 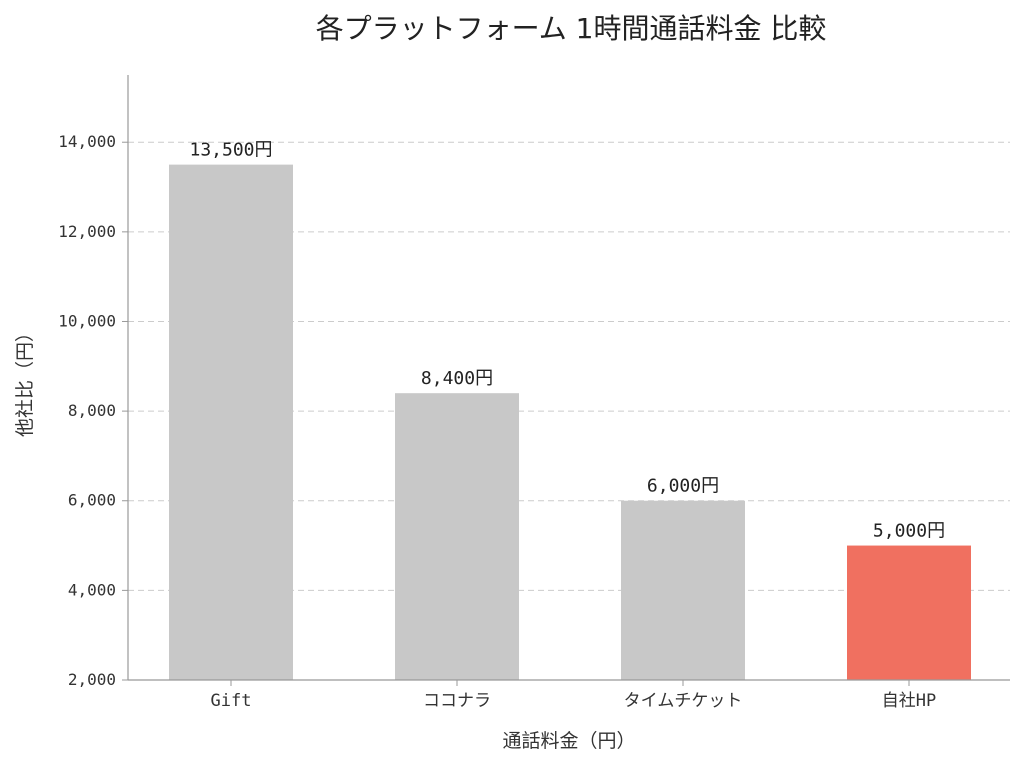 I want to click on y-tick-label: 14,000, so click(x=87, y=141).